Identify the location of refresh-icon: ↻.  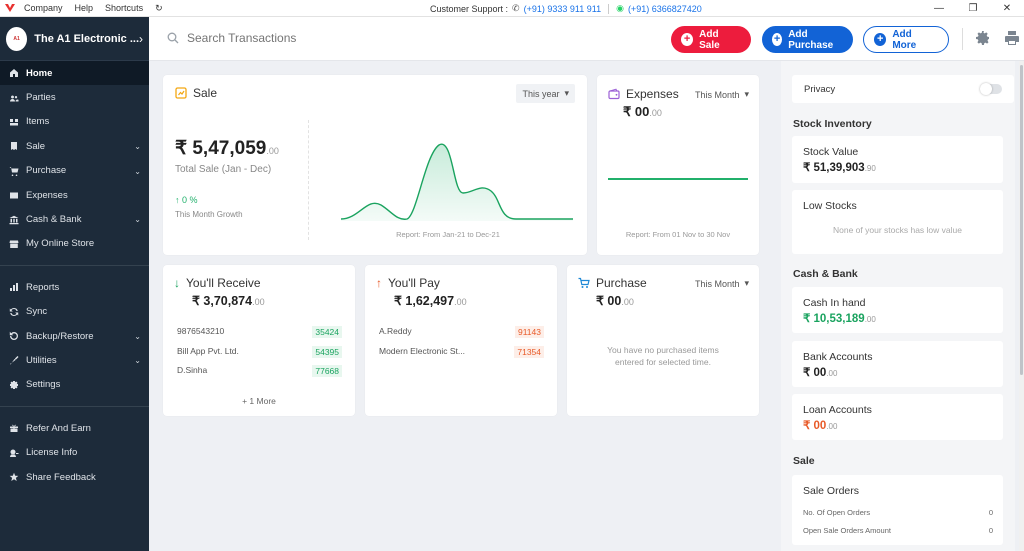
(159, 7).